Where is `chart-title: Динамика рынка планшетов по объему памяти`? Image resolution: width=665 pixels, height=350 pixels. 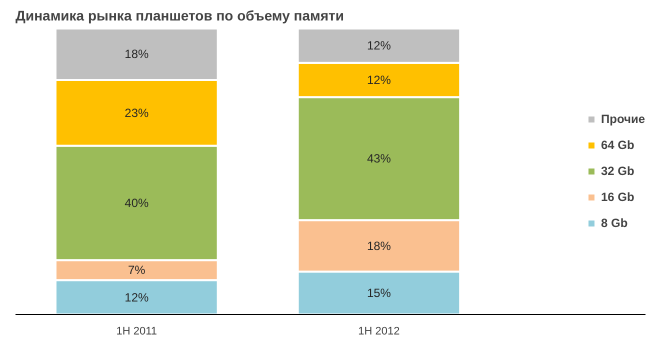 chart-title: Динамика рынка планшетов по объему памяти is located at coordinates (180, 16).